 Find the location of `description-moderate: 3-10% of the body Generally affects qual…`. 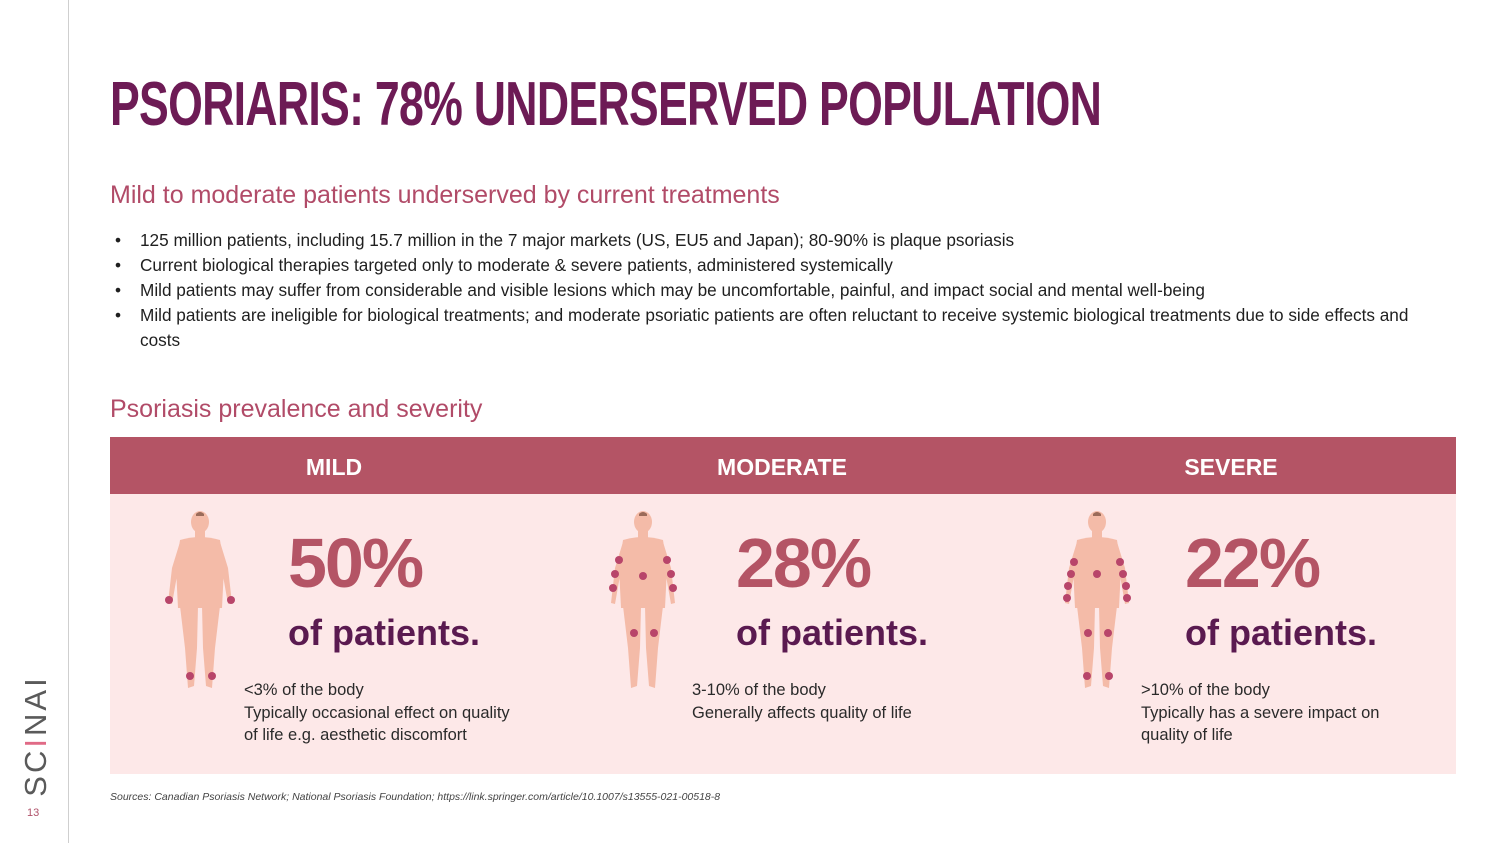

description-moderate: 3-10% of the body Generally affects qual… is located at coordinates (802, 701).